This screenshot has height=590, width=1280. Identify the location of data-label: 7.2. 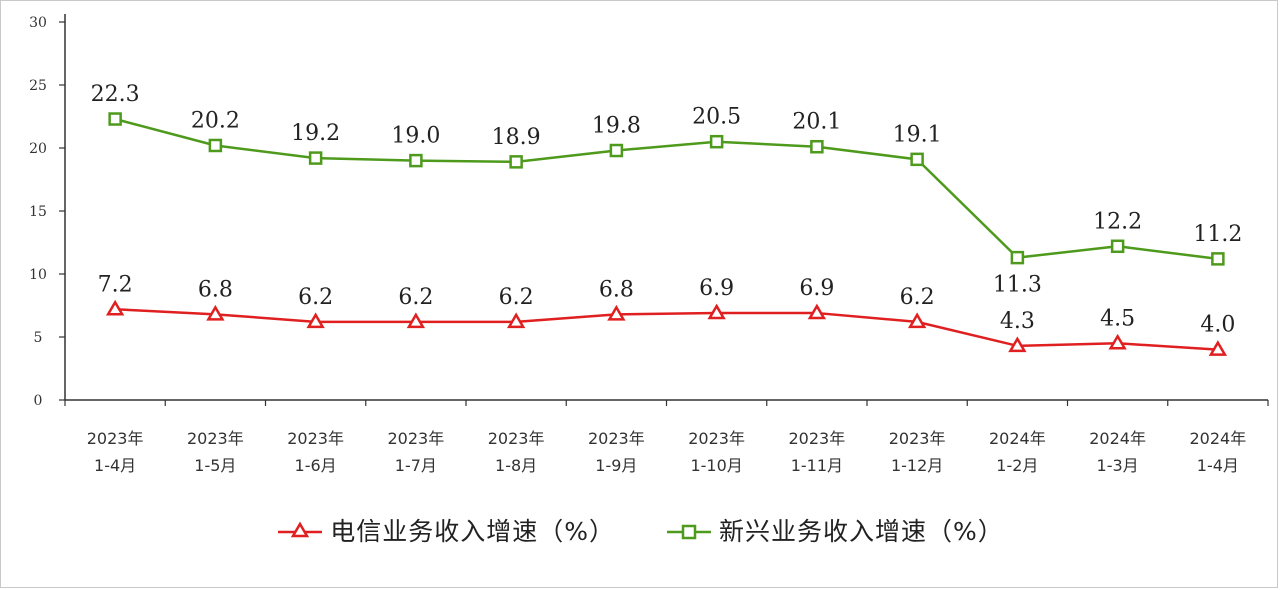
(115, 284).